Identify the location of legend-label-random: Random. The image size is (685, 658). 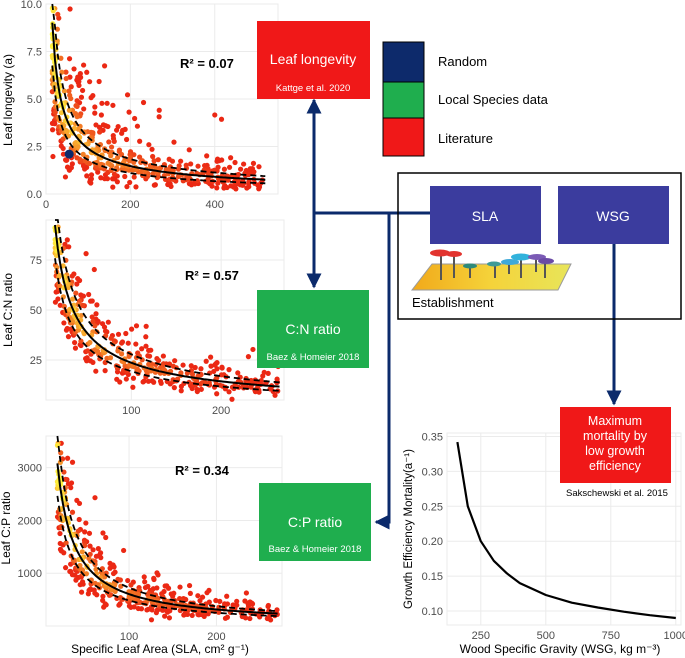
(462, 61).